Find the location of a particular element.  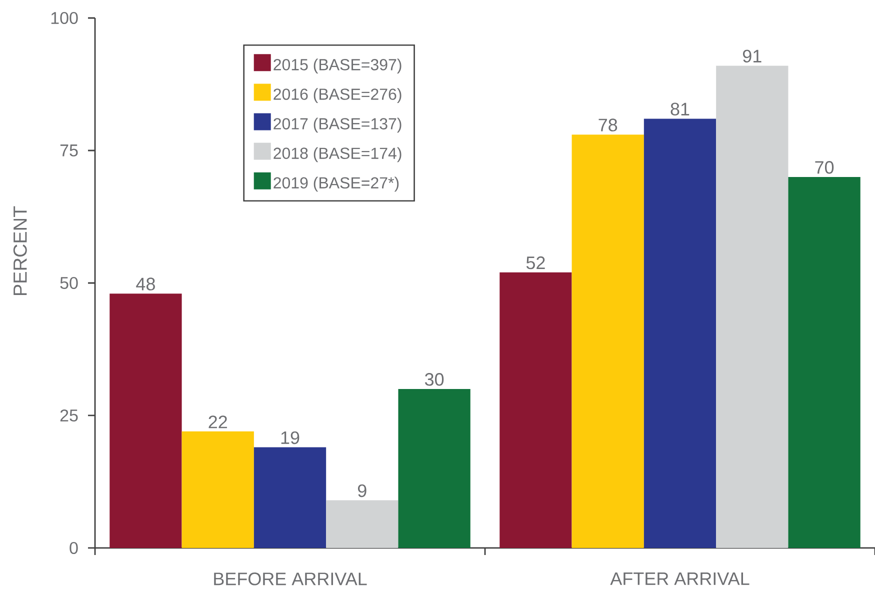

data-label: 9 is located at coordinates (362, 491).